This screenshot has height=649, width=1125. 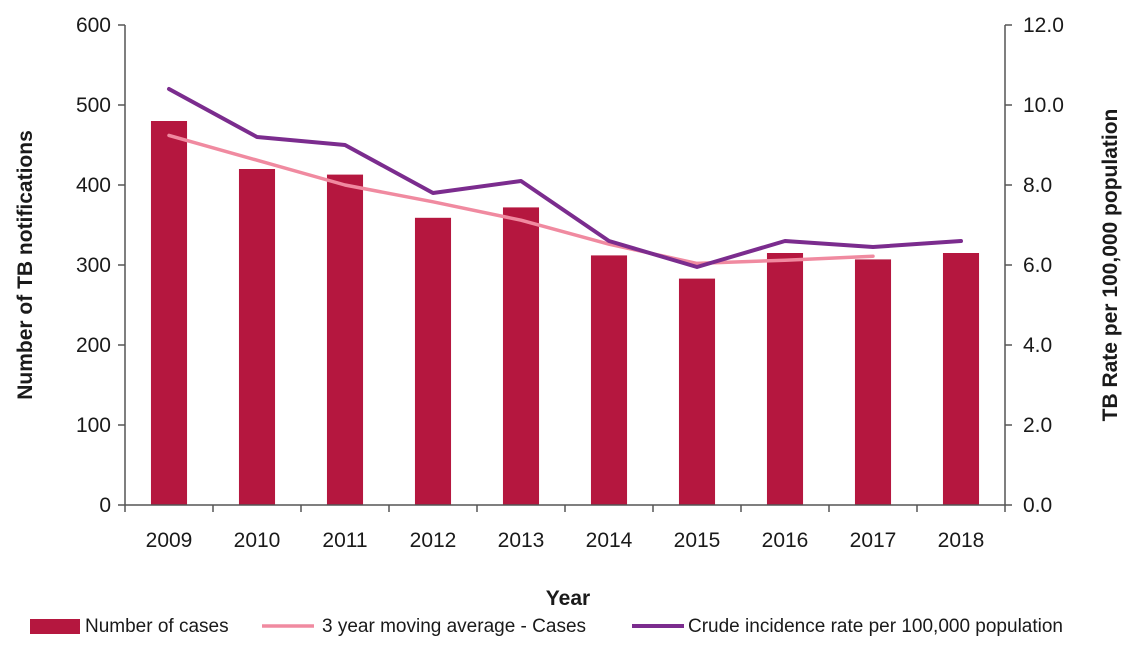 What do you see at coordinates (521, 199) in the screenshot?
I see `series-line` at bounding box center [521, 199].